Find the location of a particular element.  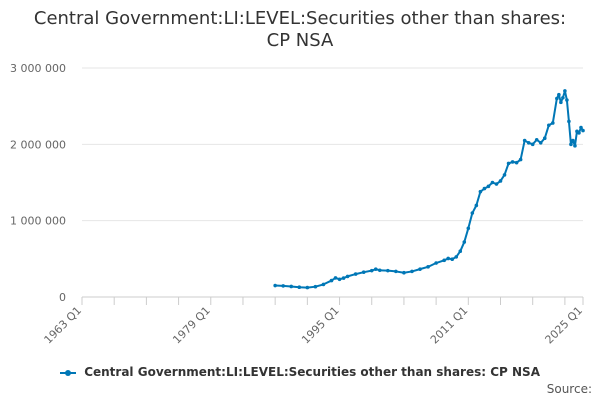

x-tick-label: 1979 Q1 is located at coordinates (191, 325).